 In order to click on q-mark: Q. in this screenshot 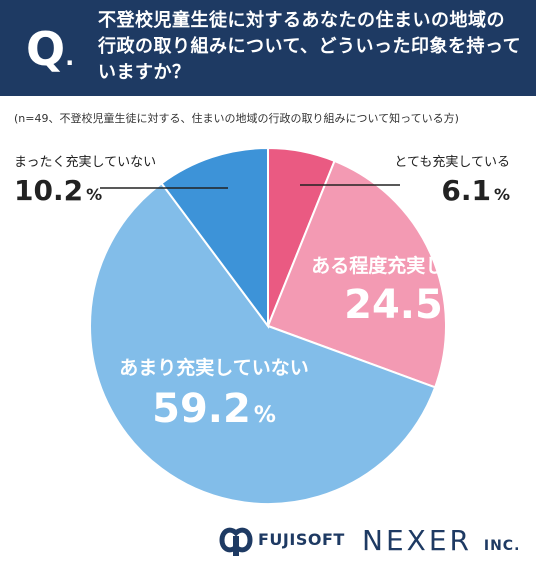, I will do `click(56, 49)`.